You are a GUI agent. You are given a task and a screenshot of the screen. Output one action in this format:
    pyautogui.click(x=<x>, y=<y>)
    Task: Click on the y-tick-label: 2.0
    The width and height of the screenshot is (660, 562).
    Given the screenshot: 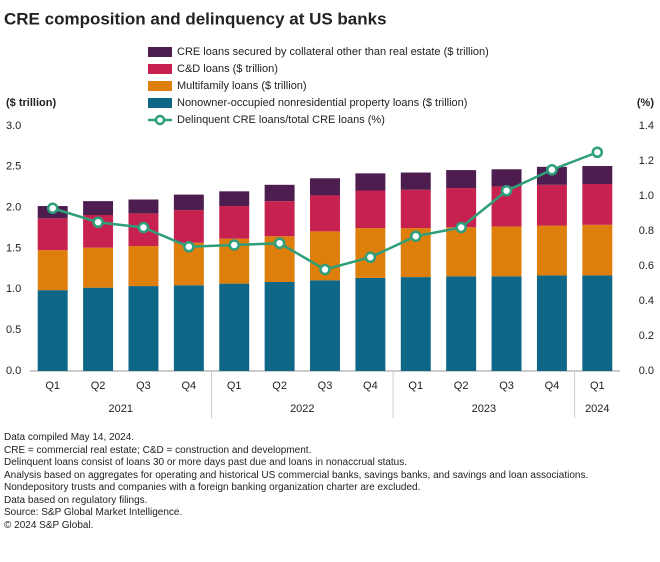 What is the action you would take?
    pyautogui.click(x=13, y=208)
    